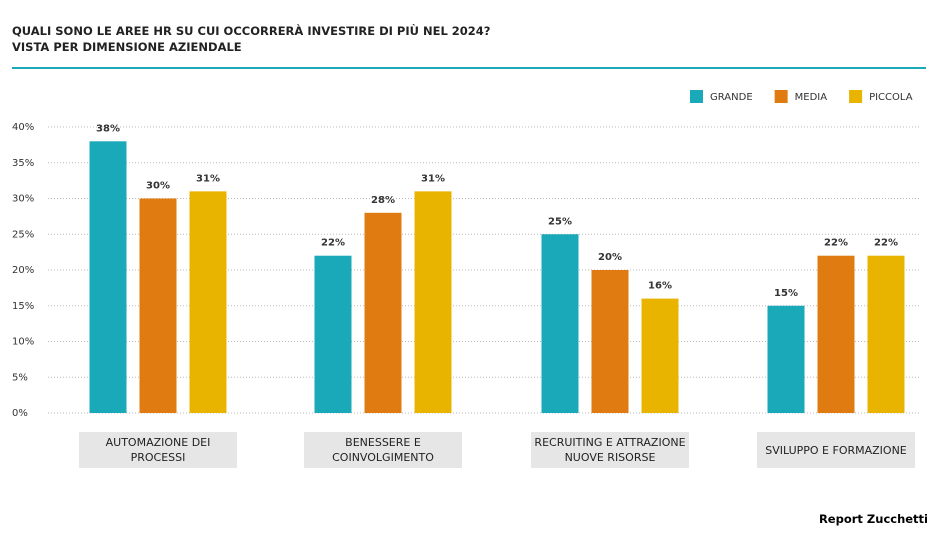 Image resolution: width=944 pixels, height=543 pixels. Describe the element at coordinates (383, 200) in the screenshot. I see `data-label: 28%` at that location.